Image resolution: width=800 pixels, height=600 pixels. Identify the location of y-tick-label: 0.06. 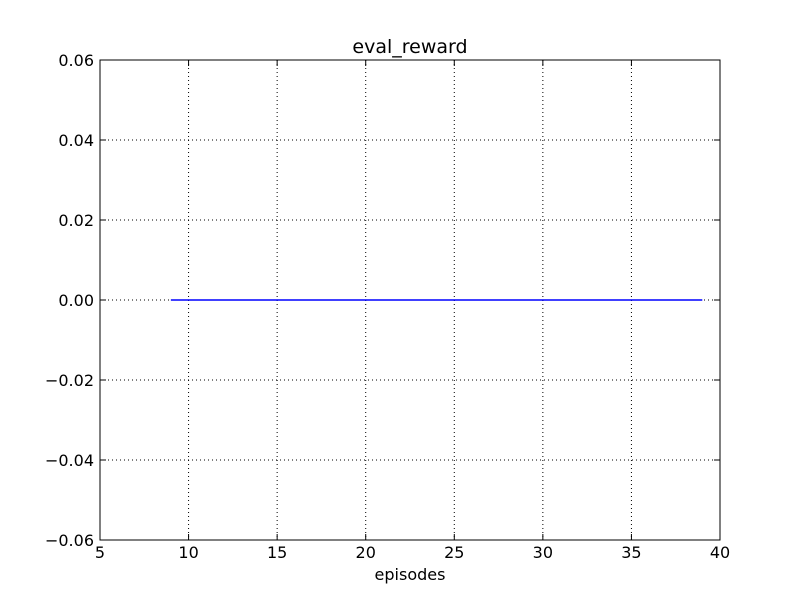
(76, 60).